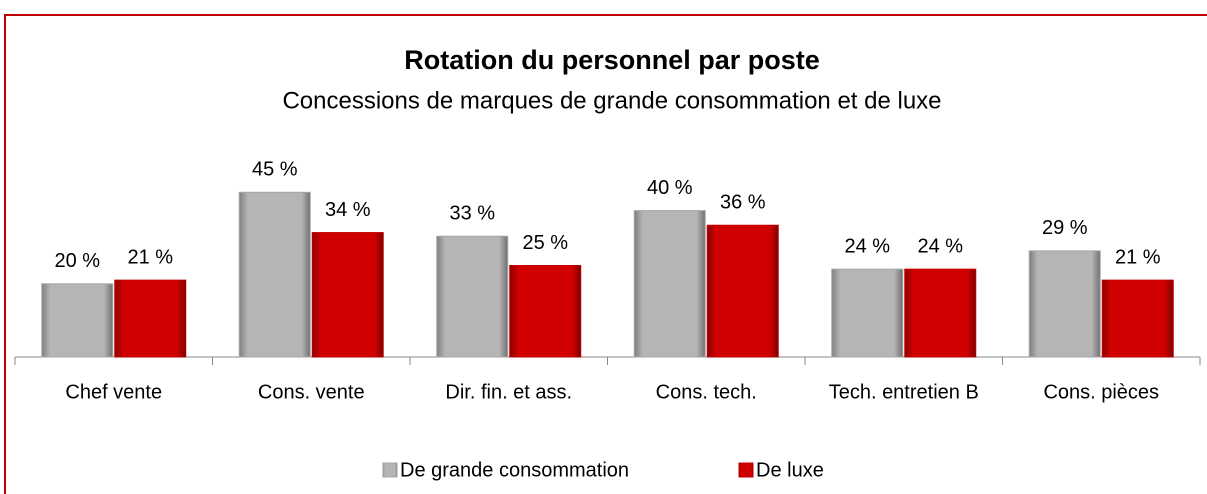 This screenshot has width=1207, height=494. Describe the element at coordinates (348, 210) in the screenshot. I see `data-label: 34 %` at that location.